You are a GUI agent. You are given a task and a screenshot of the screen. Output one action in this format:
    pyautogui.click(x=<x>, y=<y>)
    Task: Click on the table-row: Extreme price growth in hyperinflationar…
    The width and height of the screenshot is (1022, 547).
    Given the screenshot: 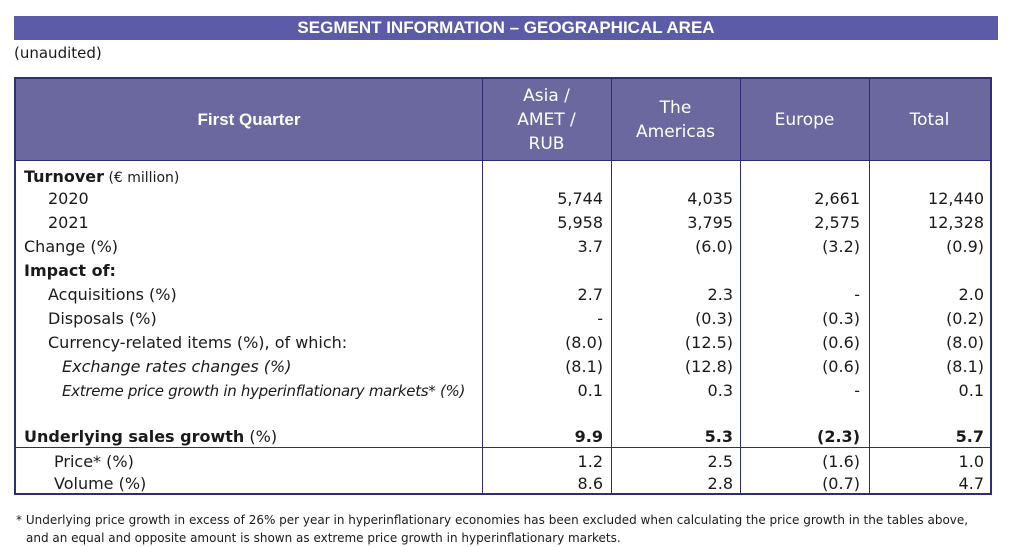 What is the action you would take?
    pyautogui.click(x=523, y=390)
    